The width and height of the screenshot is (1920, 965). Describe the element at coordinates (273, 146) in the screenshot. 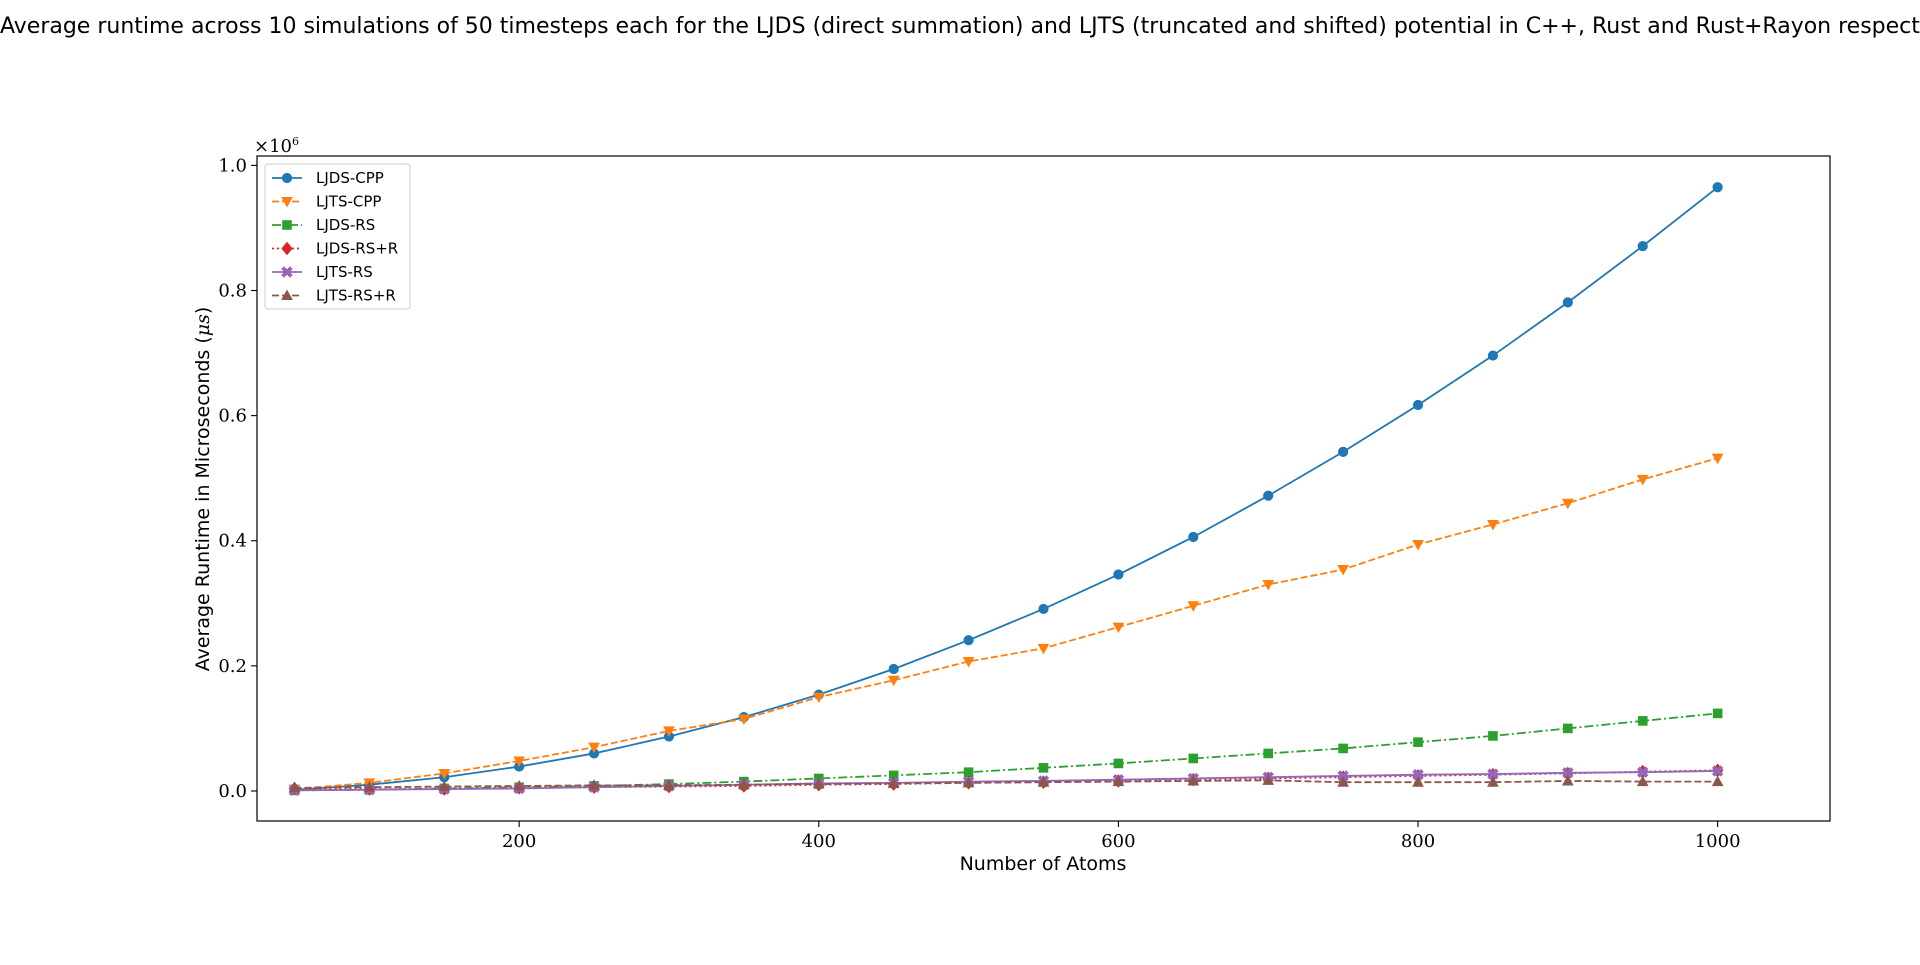

I see `y-scale-base: ×10` at that location.